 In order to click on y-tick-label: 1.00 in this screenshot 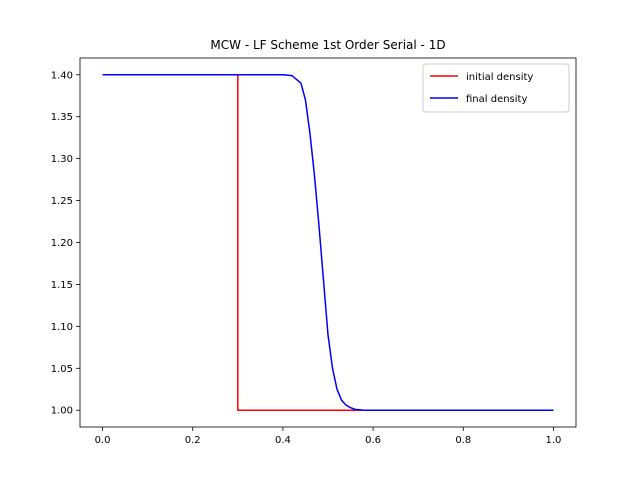, I will do `click(62, 411)`.